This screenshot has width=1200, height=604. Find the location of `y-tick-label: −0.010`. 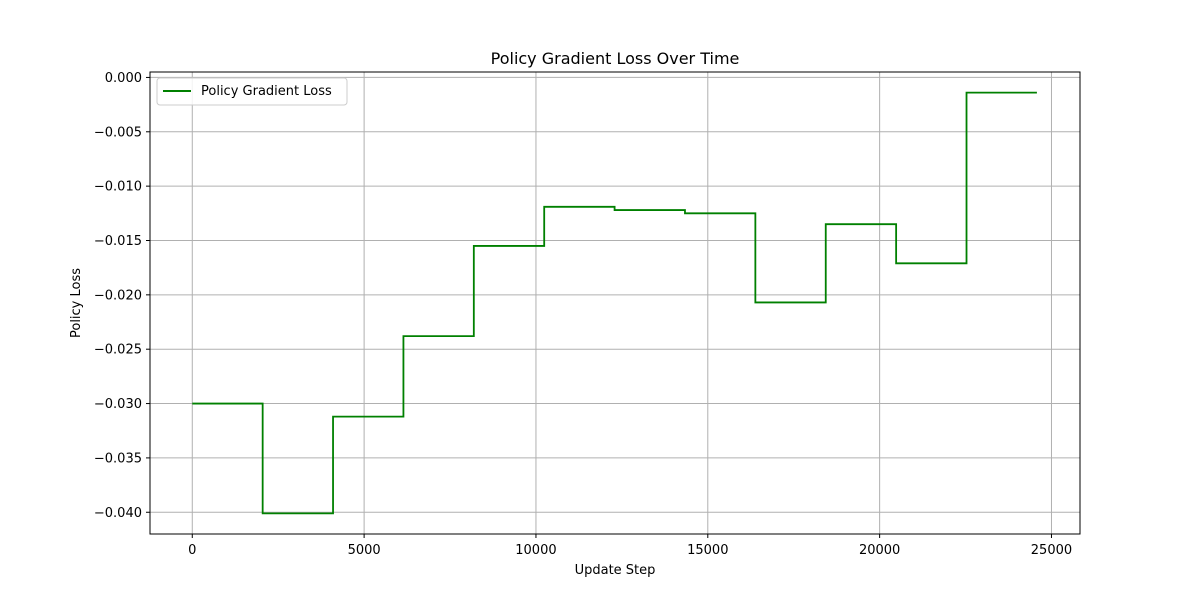

y-tick-label: −0.010 is located at coordinates (118, 187).